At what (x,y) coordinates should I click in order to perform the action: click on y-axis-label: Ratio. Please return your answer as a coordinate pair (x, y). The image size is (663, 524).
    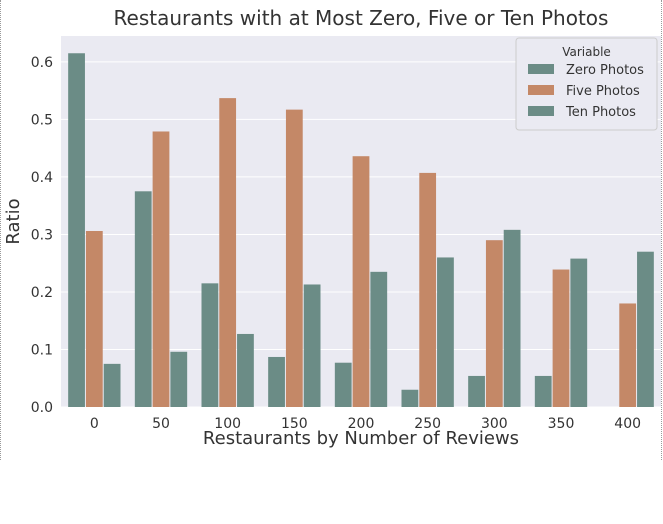
    Looking at the image, I should click on (13, 221).